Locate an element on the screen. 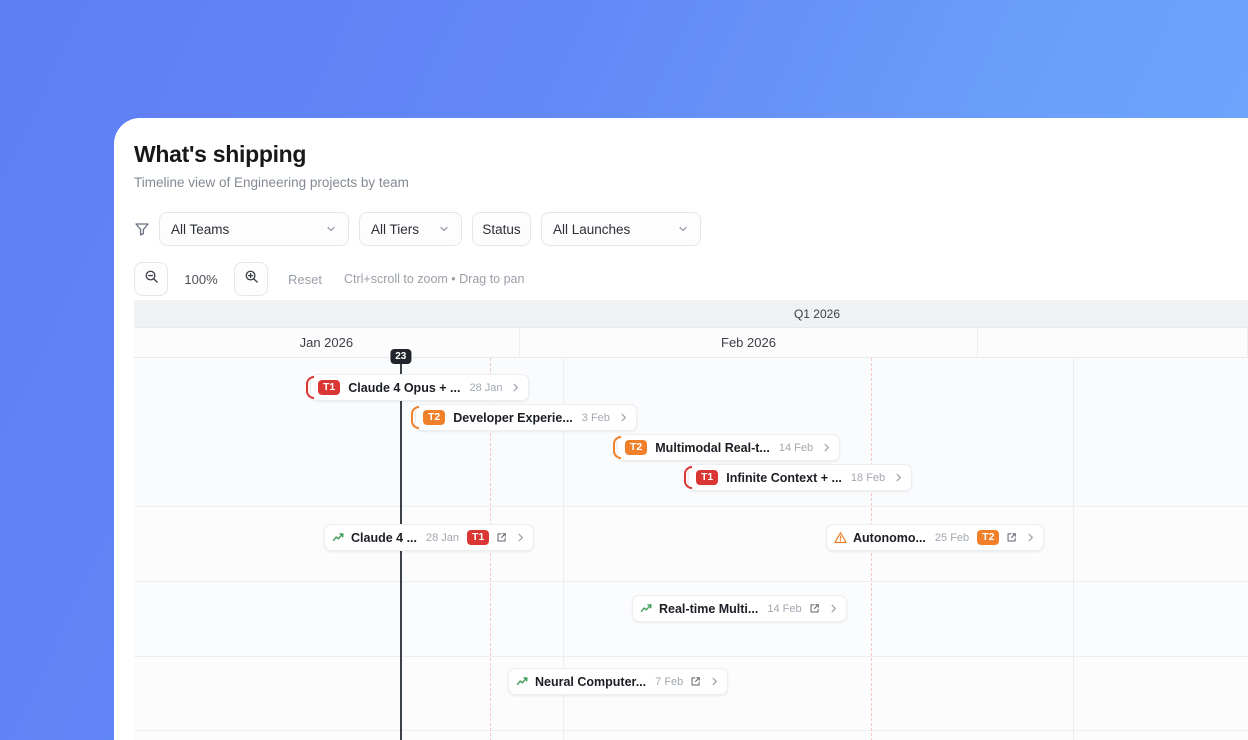 This screenshot has width=1248, height=740. timeline-bar: T1 Infinite Context + ... 18 Feb is located at coordinates (798, 477).